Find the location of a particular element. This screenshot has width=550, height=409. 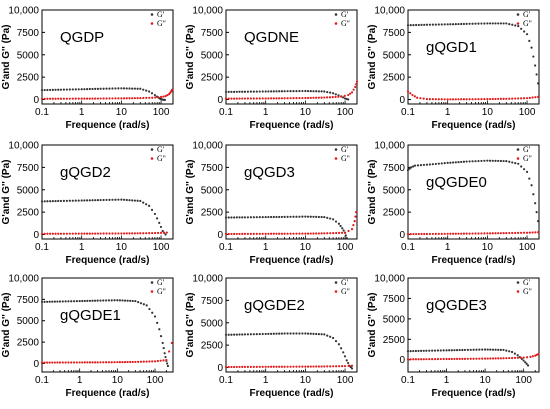

series-g-double-prime is located at coordinates (104, 233).